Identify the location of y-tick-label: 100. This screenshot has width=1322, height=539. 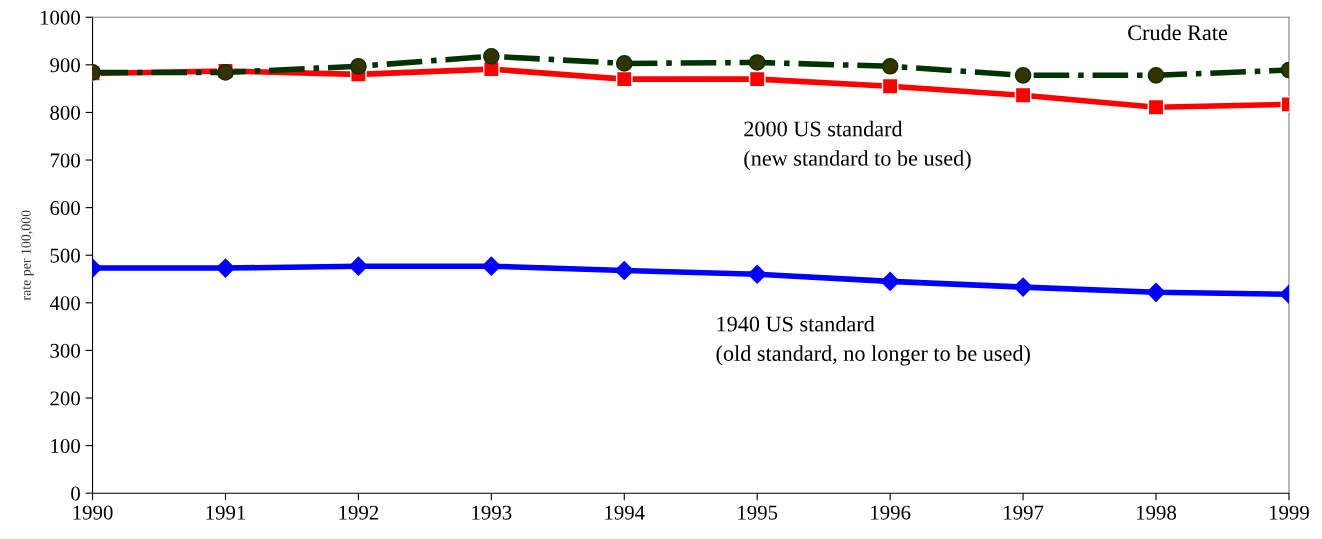
(65, 446).